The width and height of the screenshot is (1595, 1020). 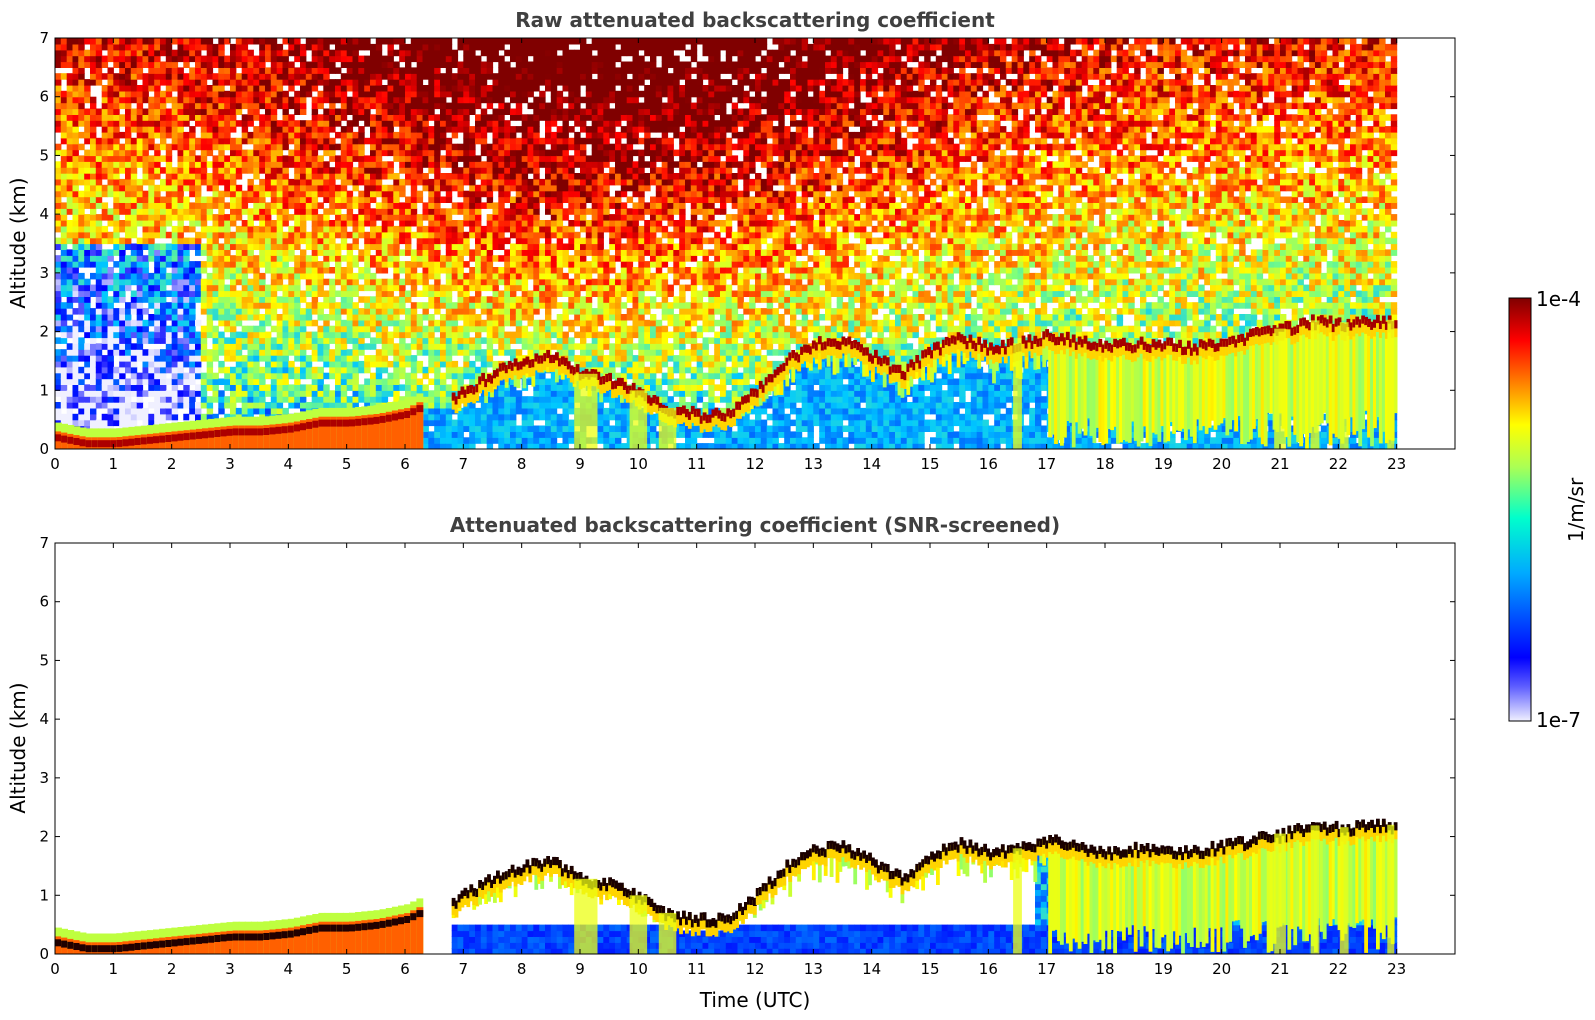 I want to click on y-axis-label-raw: Altitude (km), so click(x=18, y=242).